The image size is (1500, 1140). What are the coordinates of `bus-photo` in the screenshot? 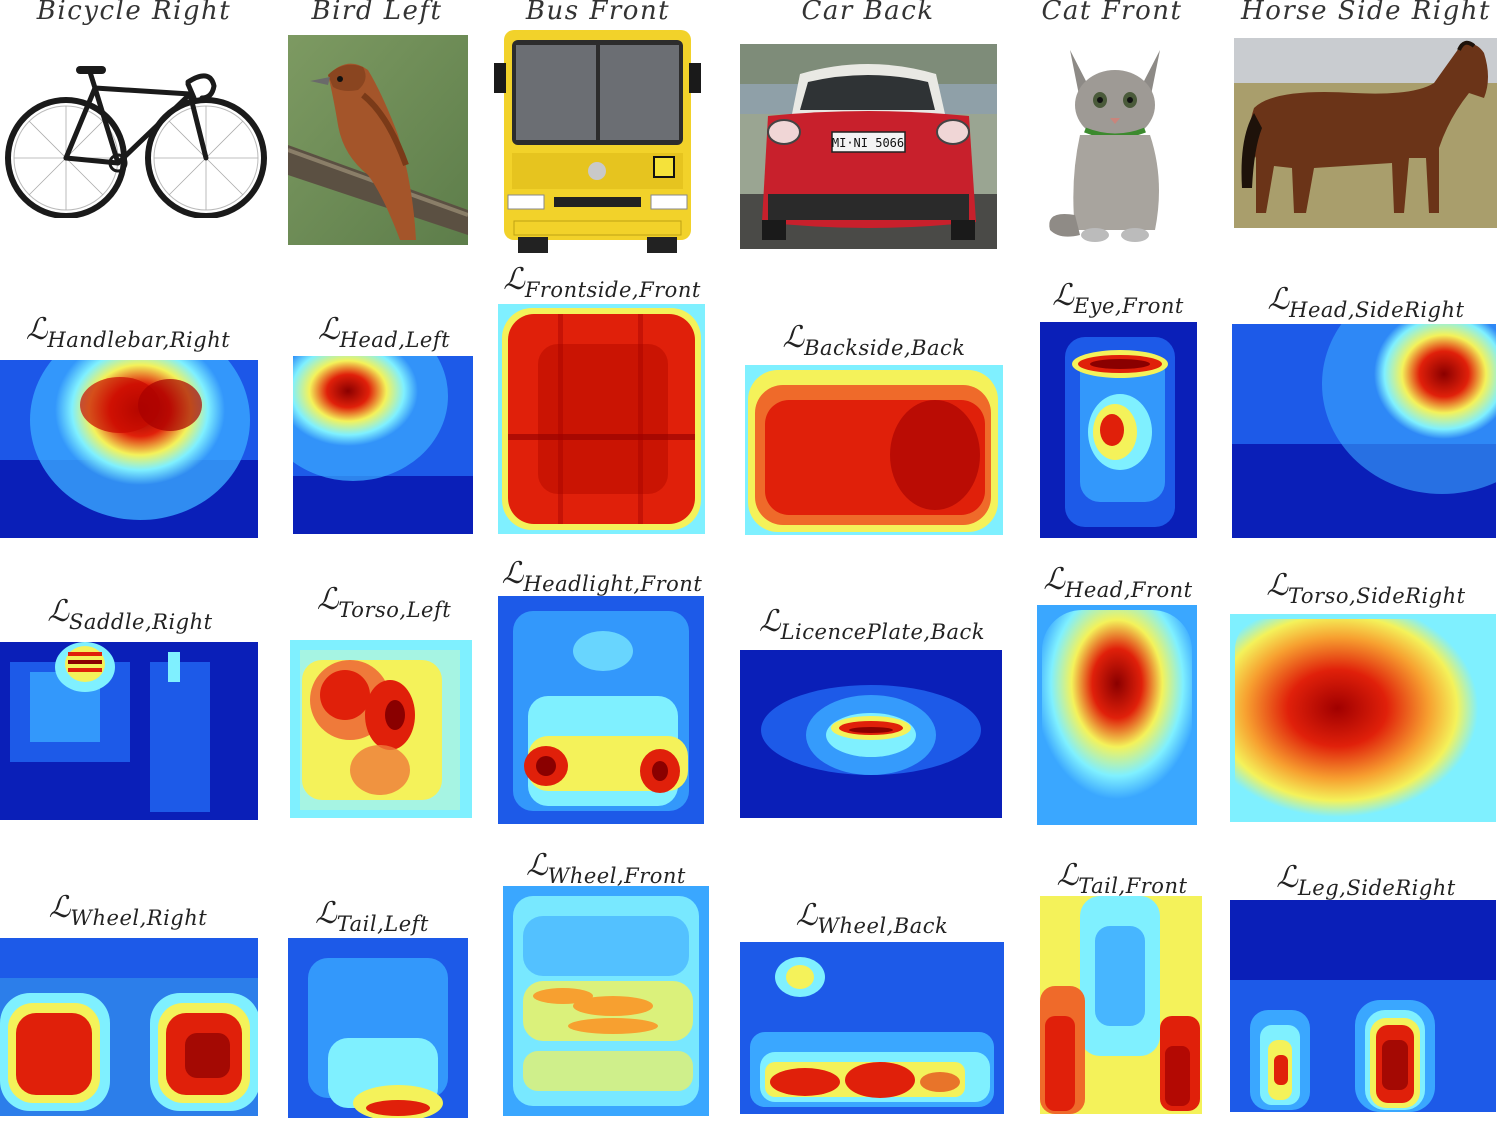 It's located at (597, 140).